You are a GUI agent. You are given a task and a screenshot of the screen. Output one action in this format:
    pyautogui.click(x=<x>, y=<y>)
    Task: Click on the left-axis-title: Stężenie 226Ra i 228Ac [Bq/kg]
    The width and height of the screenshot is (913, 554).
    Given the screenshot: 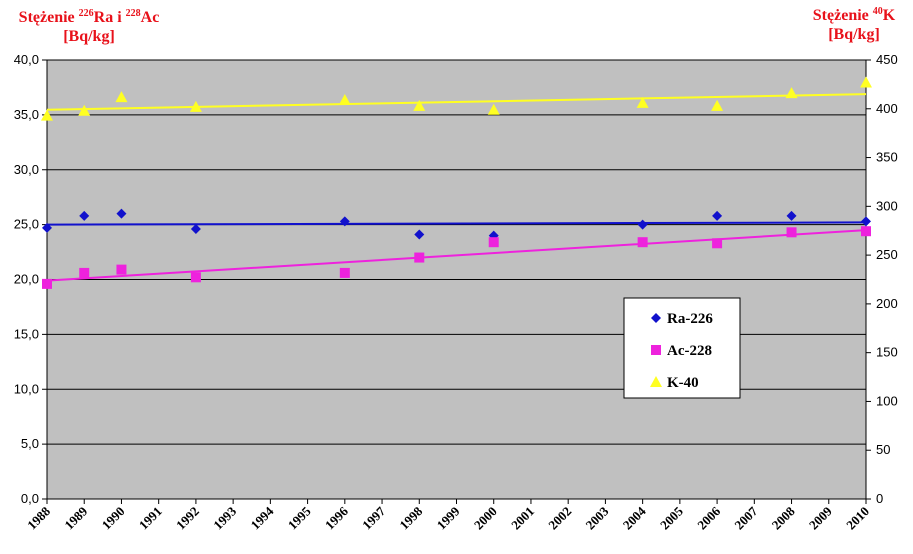 What is the action you would take?
    pyautogui.click(x=89, y=27)
    